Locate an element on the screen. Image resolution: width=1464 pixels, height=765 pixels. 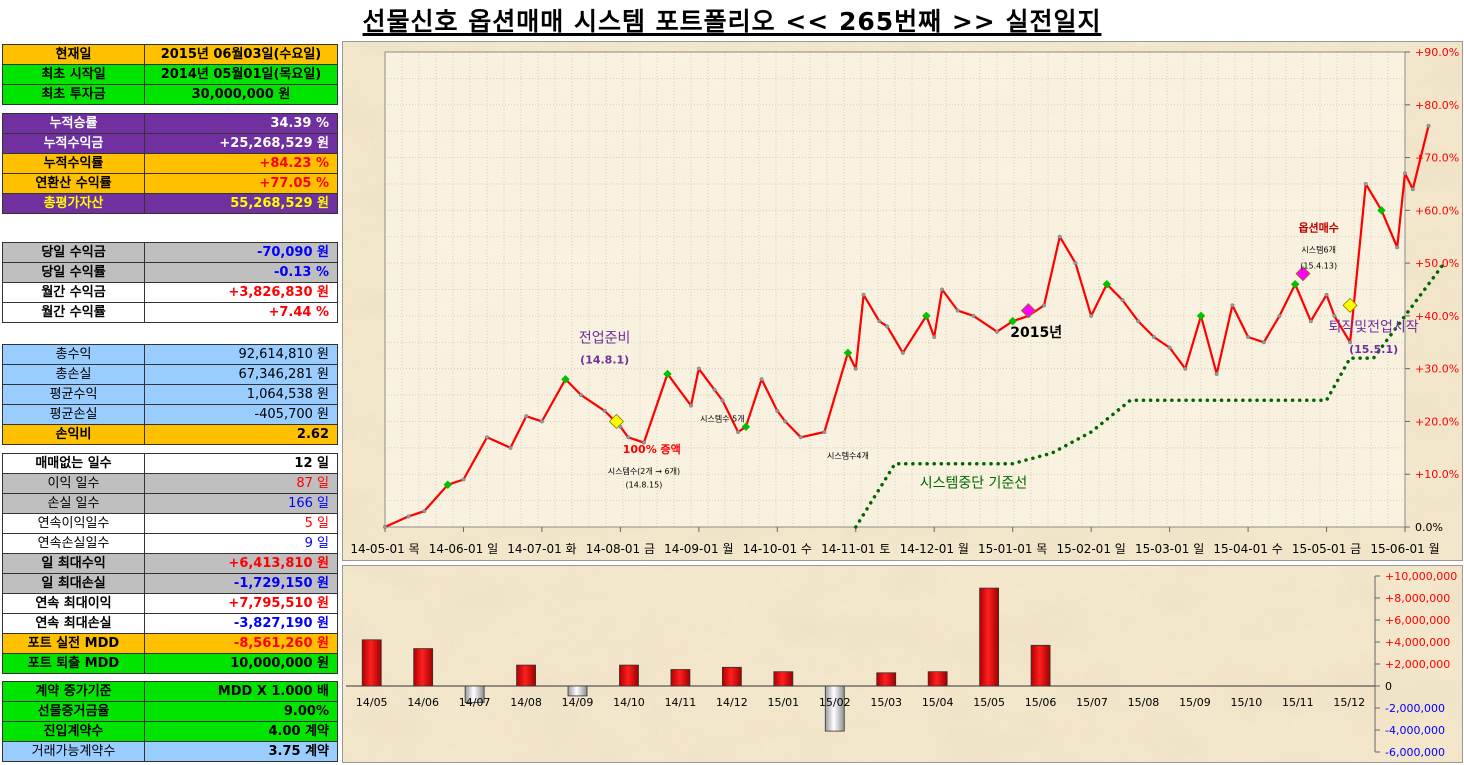
stats-row: 연속 최대이익 +7,795,510 원 is located at coordinates (170, 604).